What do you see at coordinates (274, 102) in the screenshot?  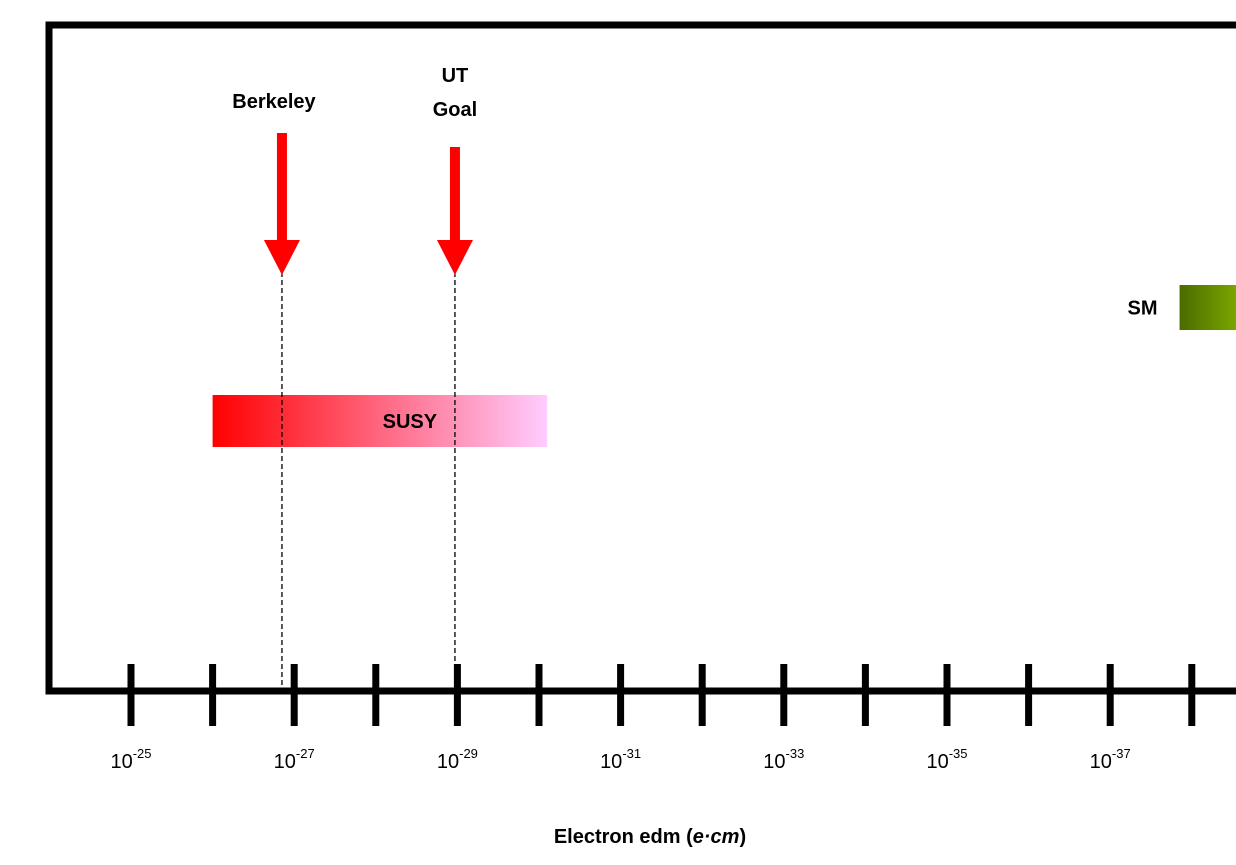 I see `marker-label: Berkeley` at bounding box center [274, 102].